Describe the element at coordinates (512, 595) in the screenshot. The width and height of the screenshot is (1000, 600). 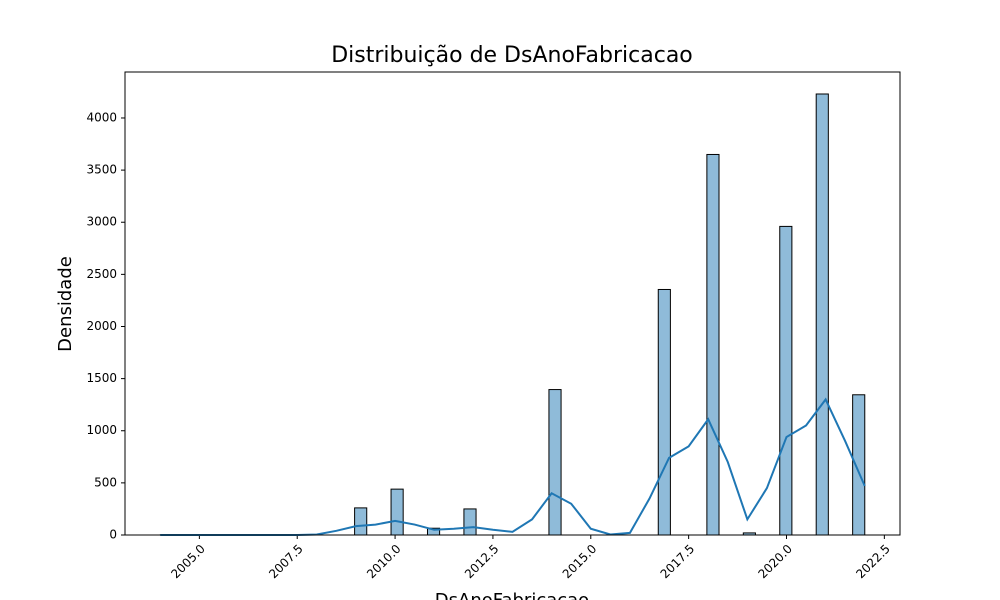
I see `x-axis-label: DsAnoFabricacao` at that location.